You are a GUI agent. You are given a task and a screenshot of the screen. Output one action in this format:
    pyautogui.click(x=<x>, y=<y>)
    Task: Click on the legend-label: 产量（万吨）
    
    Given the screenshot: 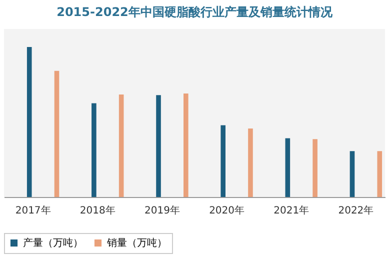 What is the action you would take?
    pyautogui.click(x=53, y=243)
    